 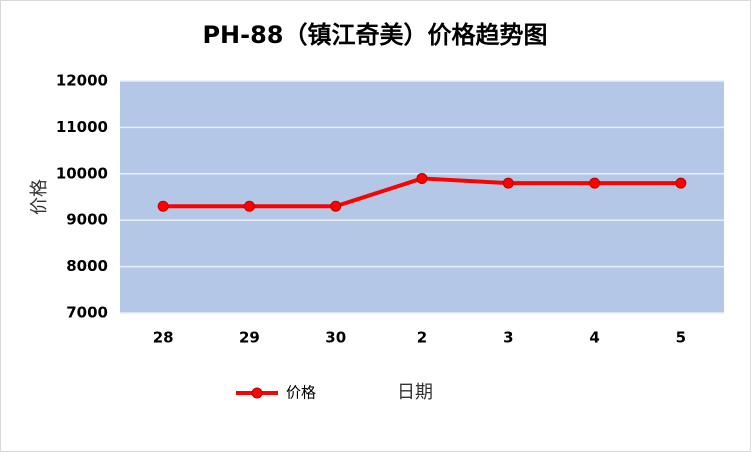 I want to click on y-tick-label: 8000, so click(x=87, y=266).